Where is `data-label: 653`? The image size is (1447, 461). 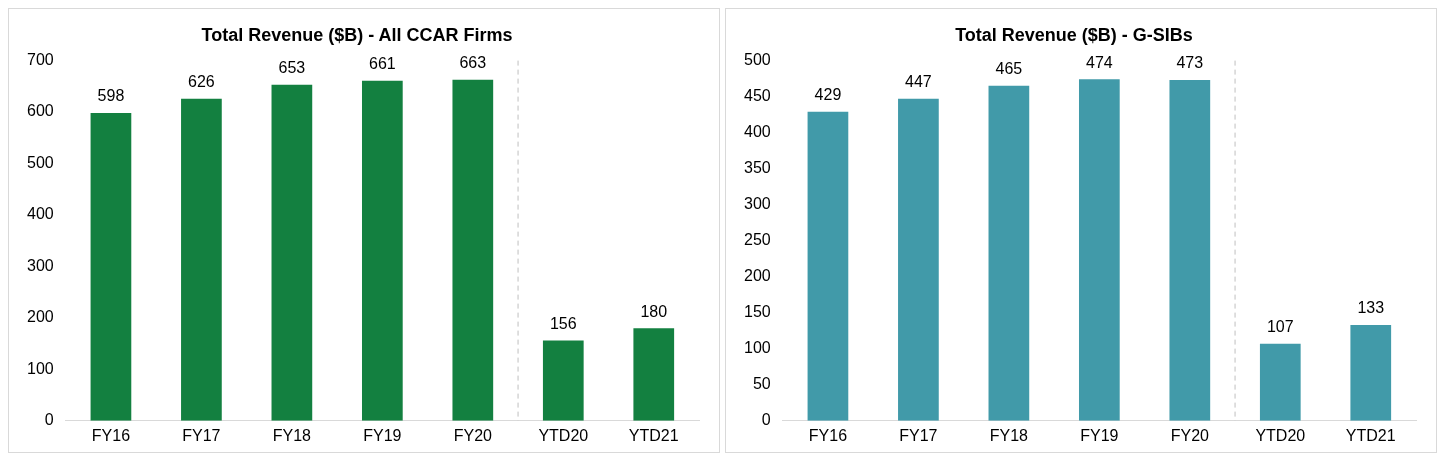 data-label: 653 is located at coordinates (292, 68).